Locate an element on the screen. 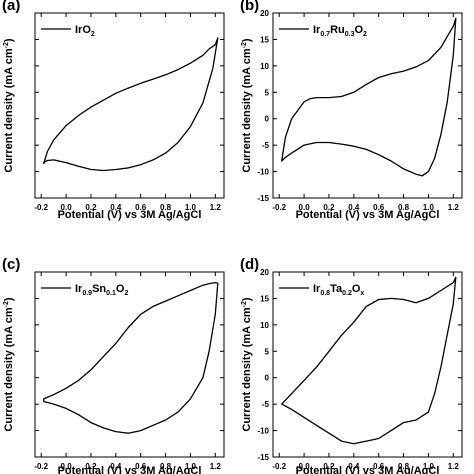  legend-label: Ir0.7Ru0.3O2 is located at coordinates (340, 31).